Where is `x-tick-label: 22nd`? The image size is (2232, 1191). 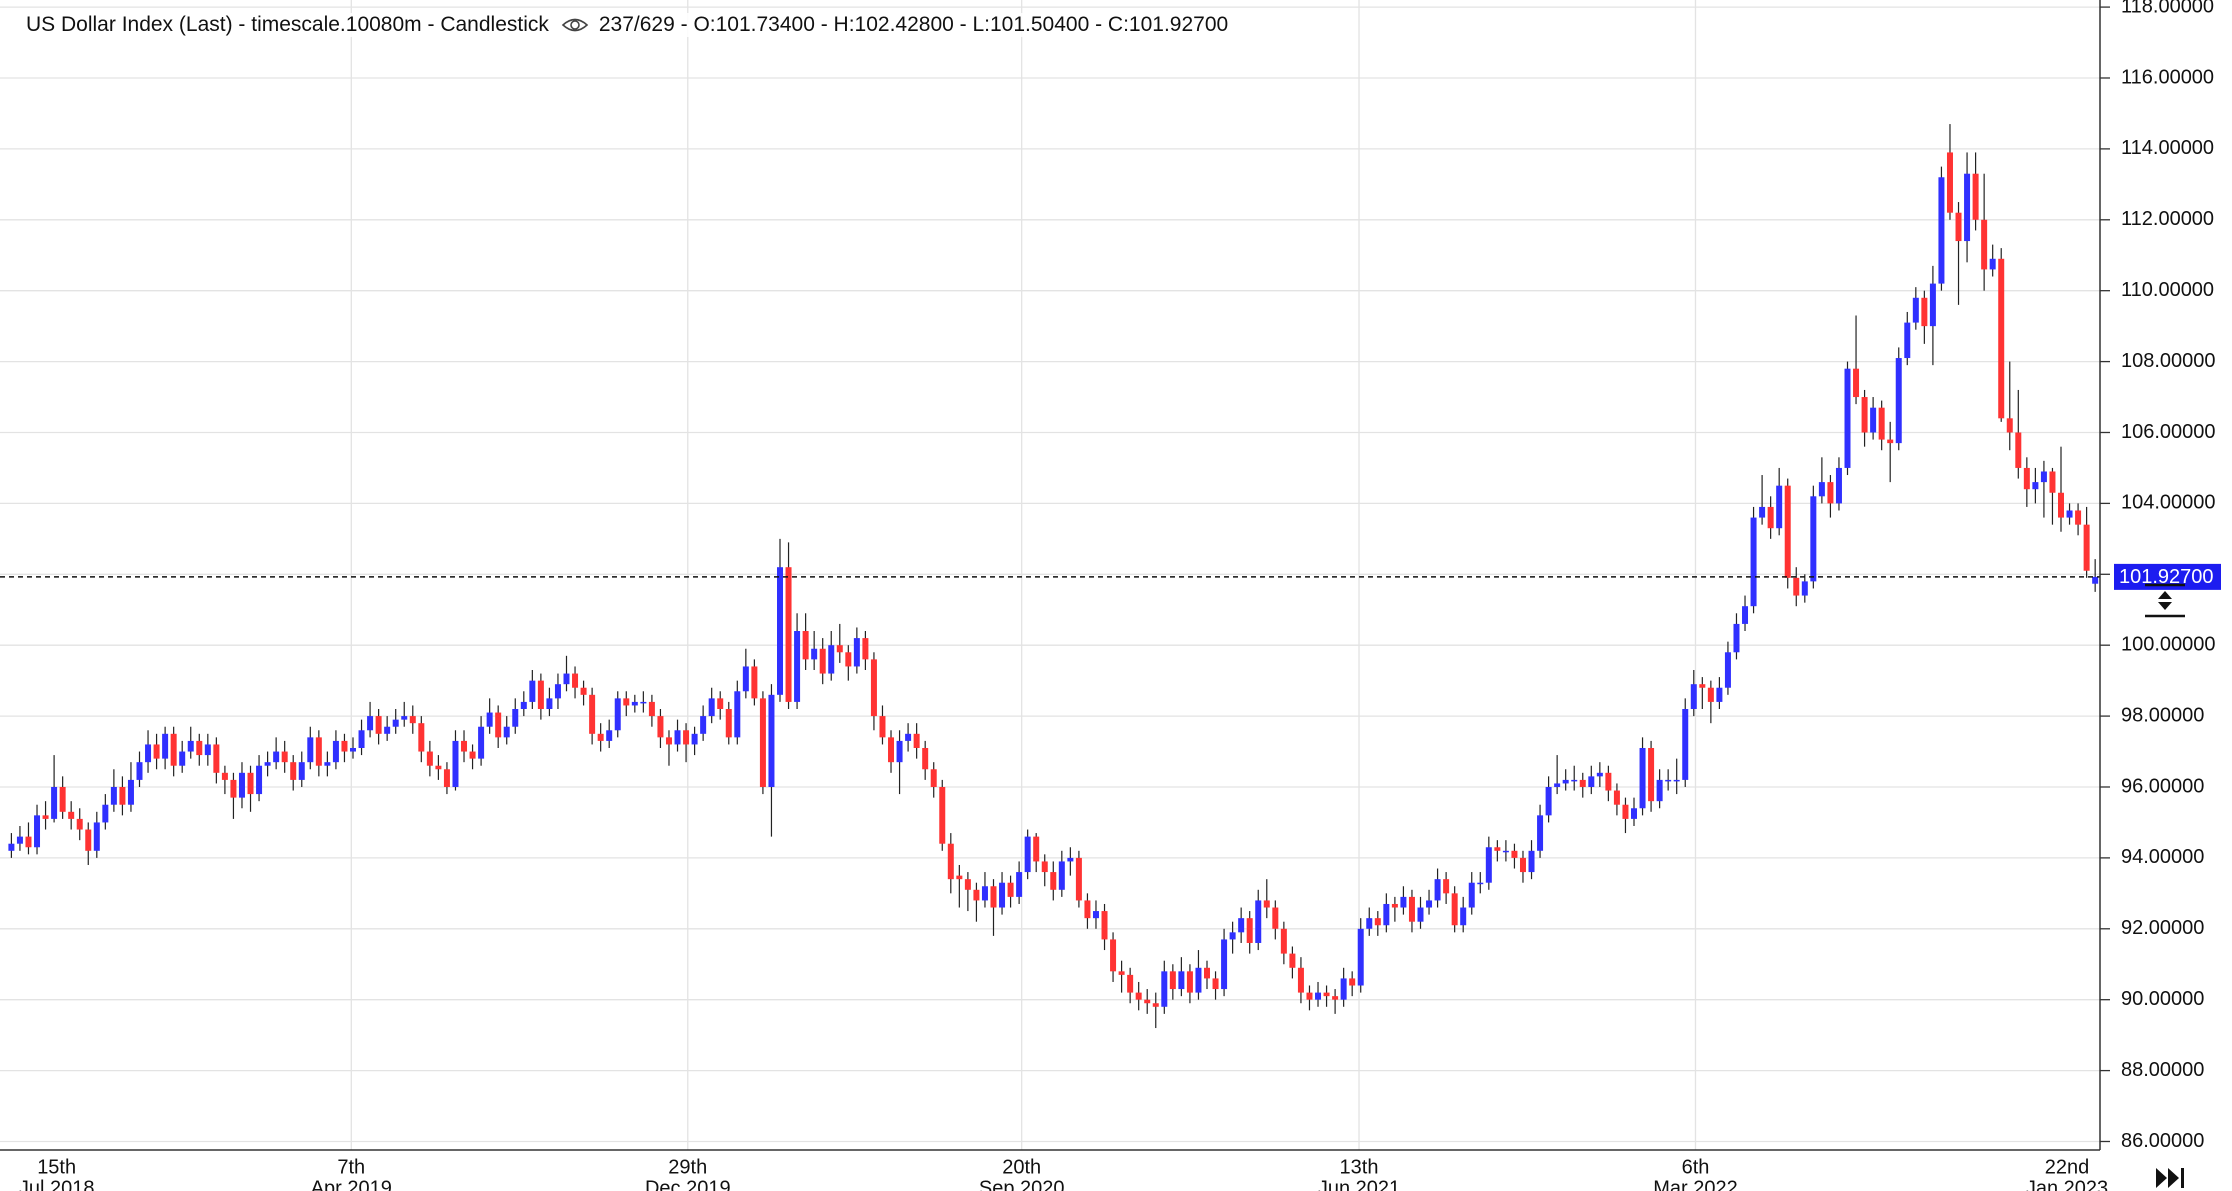
x-tick-label: 22nd is located at coordinates (2067, 1167).